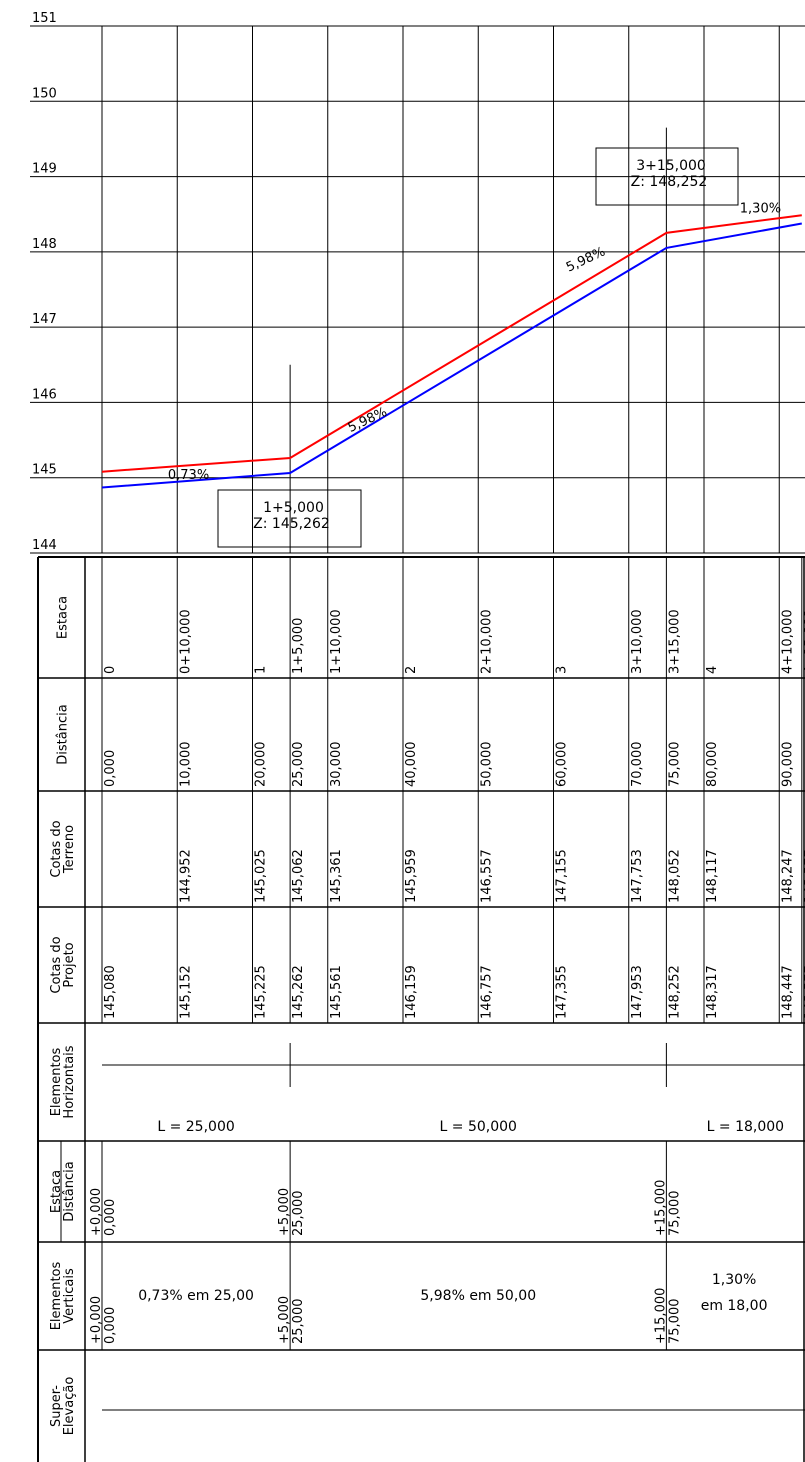  What do you see at coordinates (44, 319) in the screenshot?
I see `elevation-label: 147` at bounding box center [44, 319].